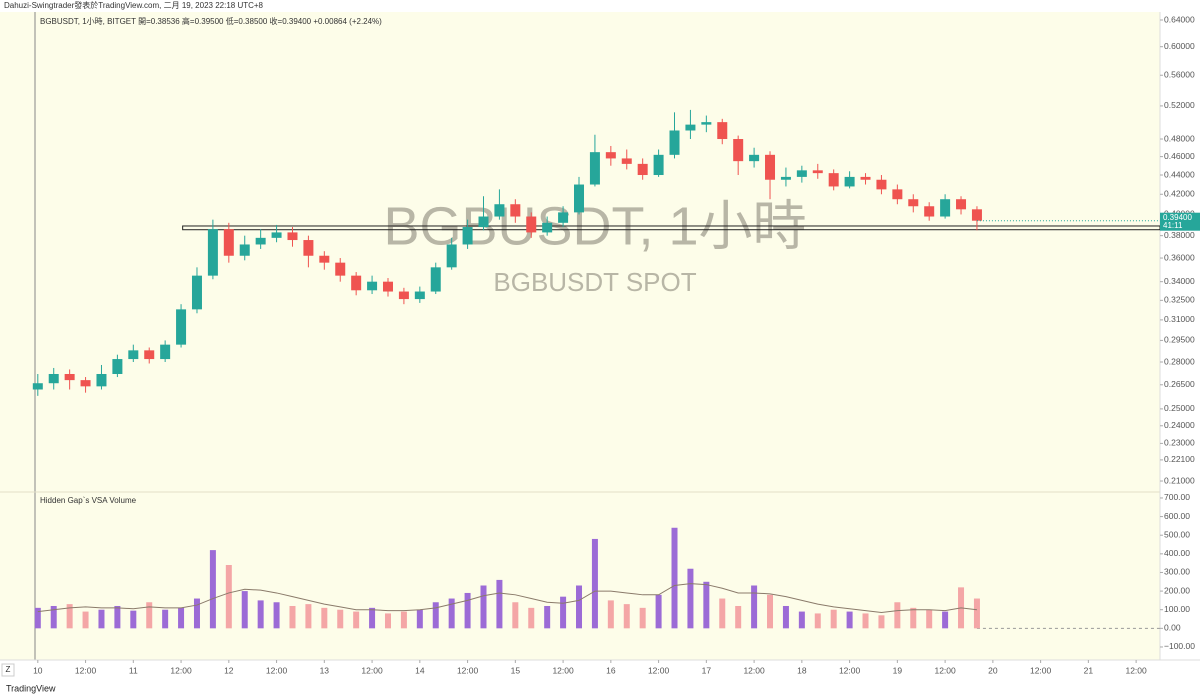  What do you see at coordinates (1177, 534) in the screenshot?
I see `y-tick-label: 500.00` at bounding box center [1177, 534].